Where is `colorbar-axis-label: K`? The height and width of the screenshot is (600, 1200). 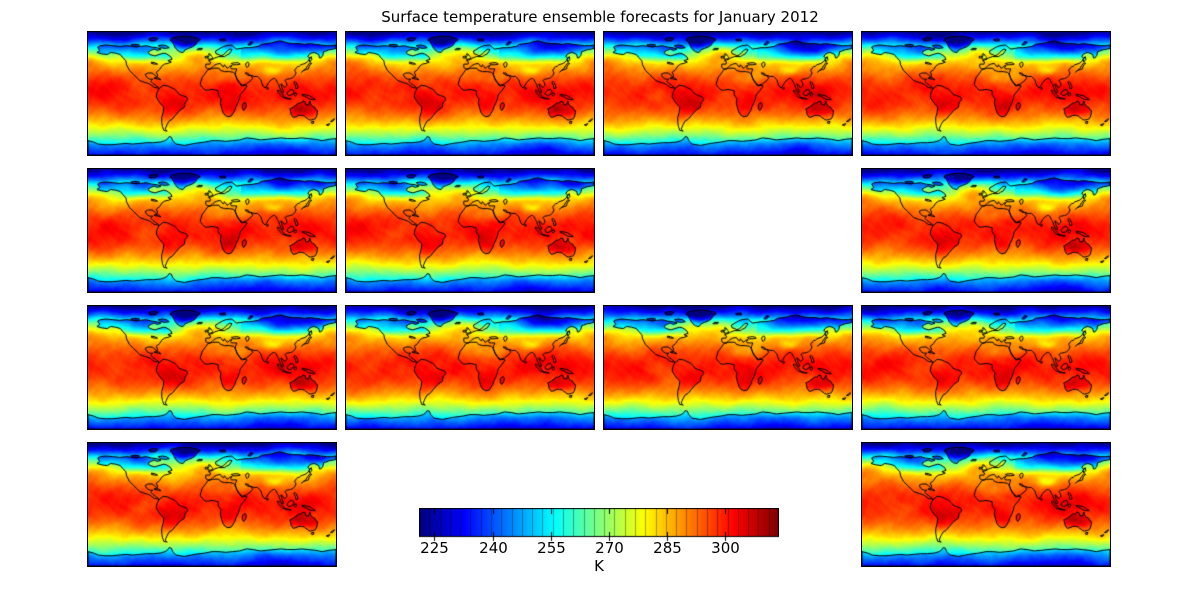 colorbar-axis-label: K is located at coordinates (599, 566).